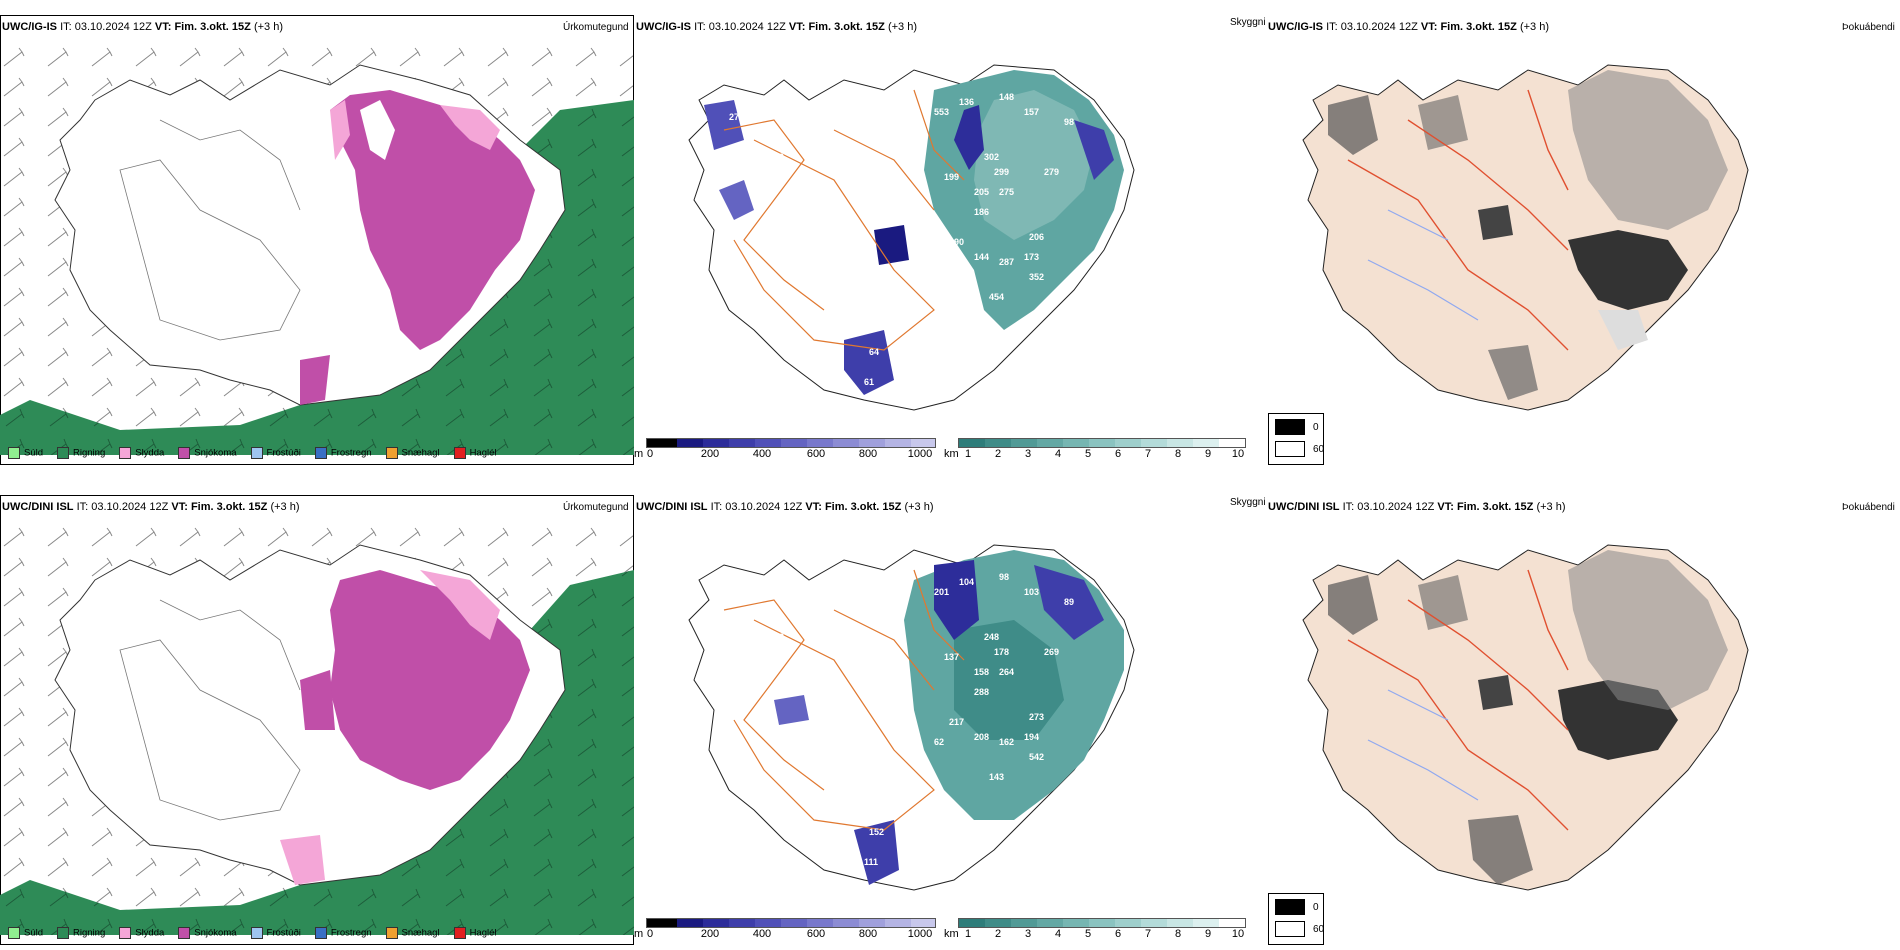 Image resolution: width=1900 pixels, height=950 pixels. What do you see at coordinates (1028, 934) in the screenshot?
I see `visibility-tick: 3` at bounding box center [1028, 934].